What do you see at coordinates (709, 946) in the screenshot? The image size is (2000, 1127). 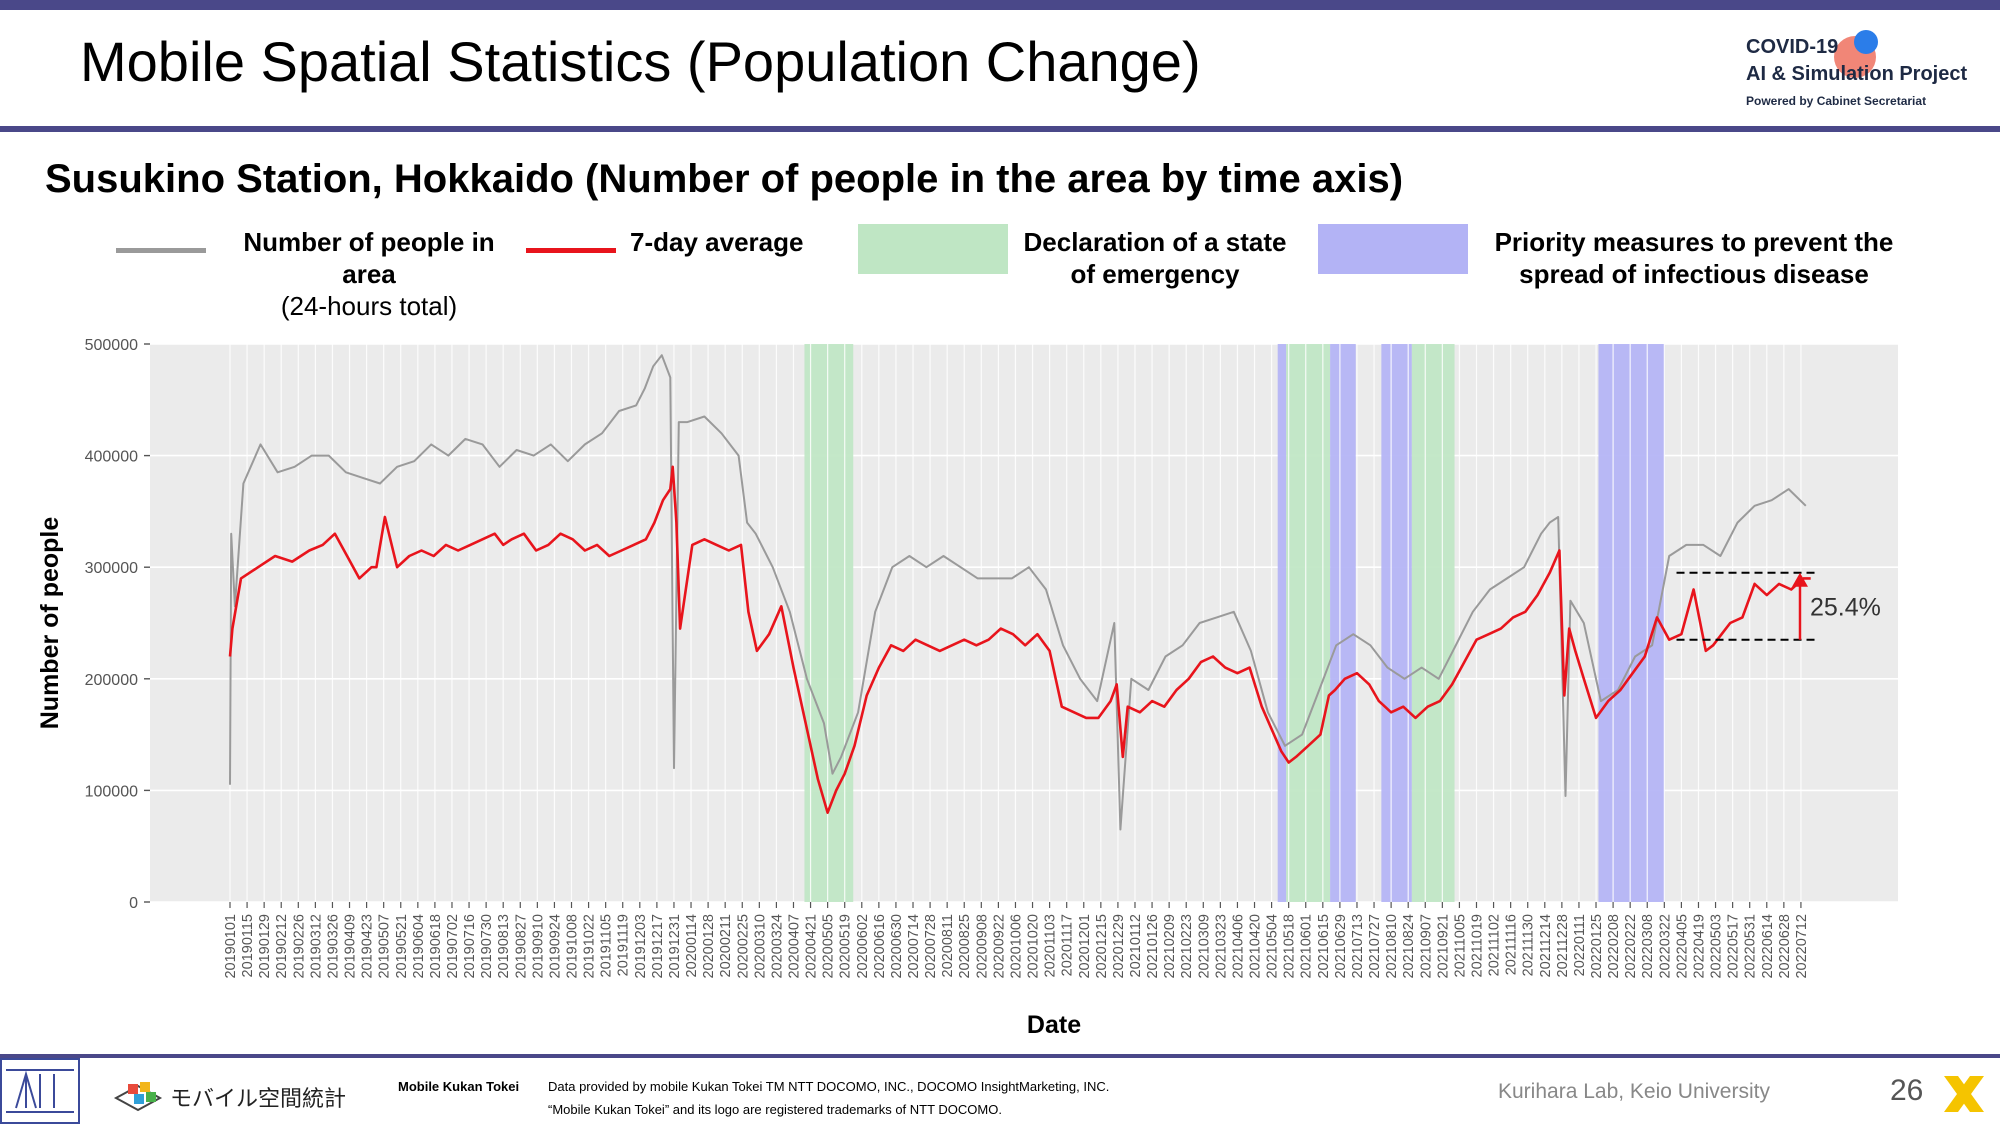 I see `x-tick-label: 20200128` at bounding box center [709, 946].